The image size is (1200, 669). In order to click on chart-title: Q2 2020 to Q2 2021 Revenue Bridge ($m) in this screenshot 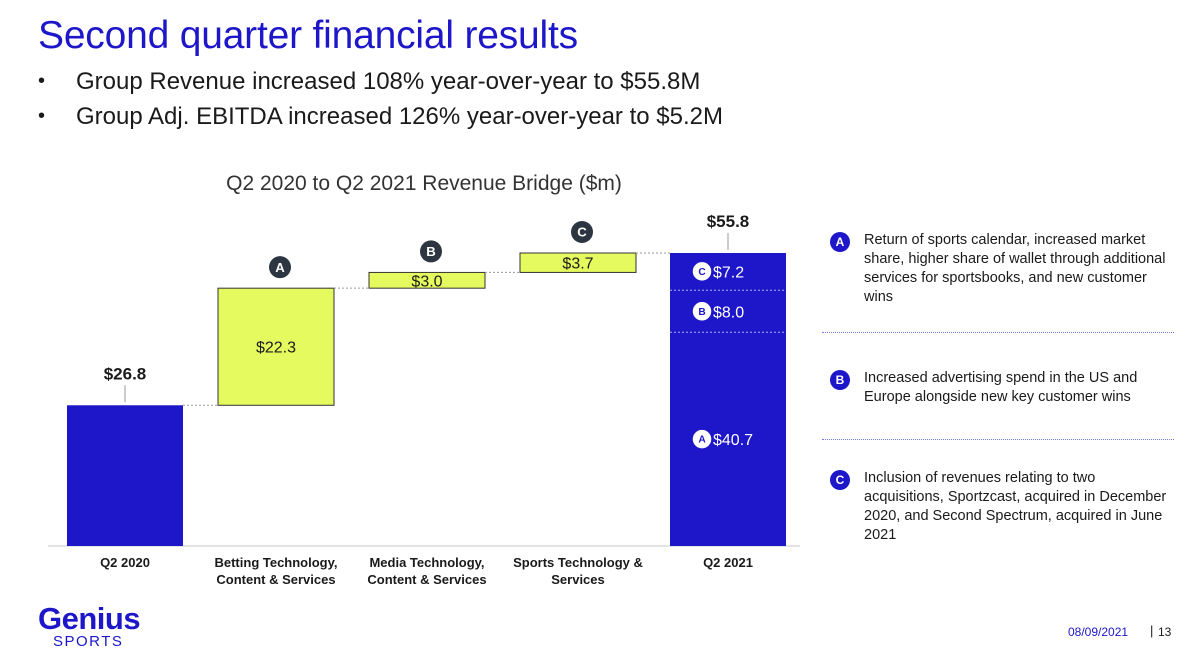, I will do `click(424, 183)`.